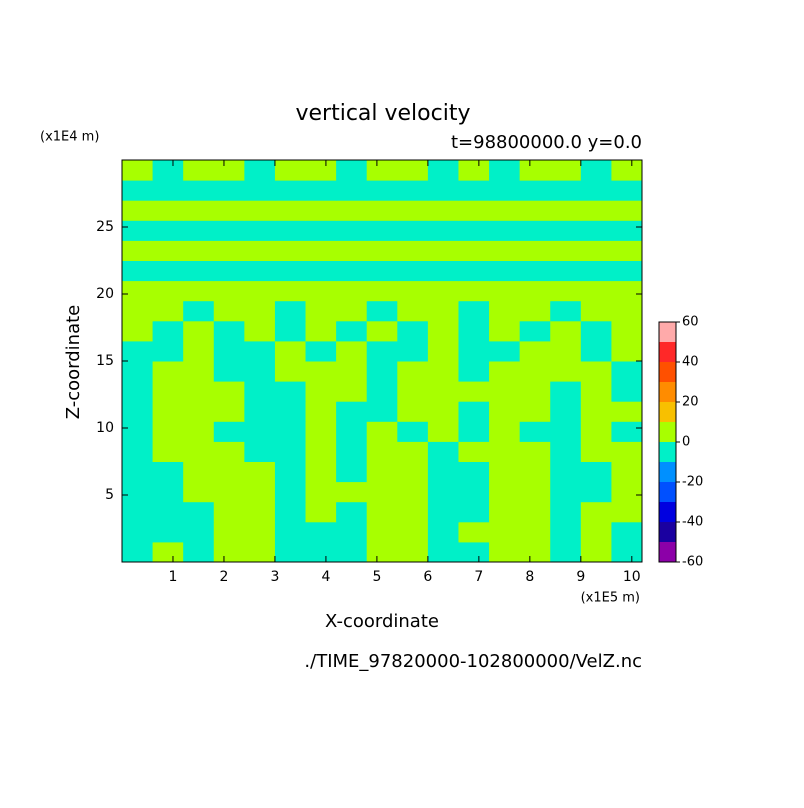 Image resolution: width=804 pixels, height=808 pixels. Describe the element at coordinates (376, 577) in the screenshot. I see `x-tick-label: 5` at that location.